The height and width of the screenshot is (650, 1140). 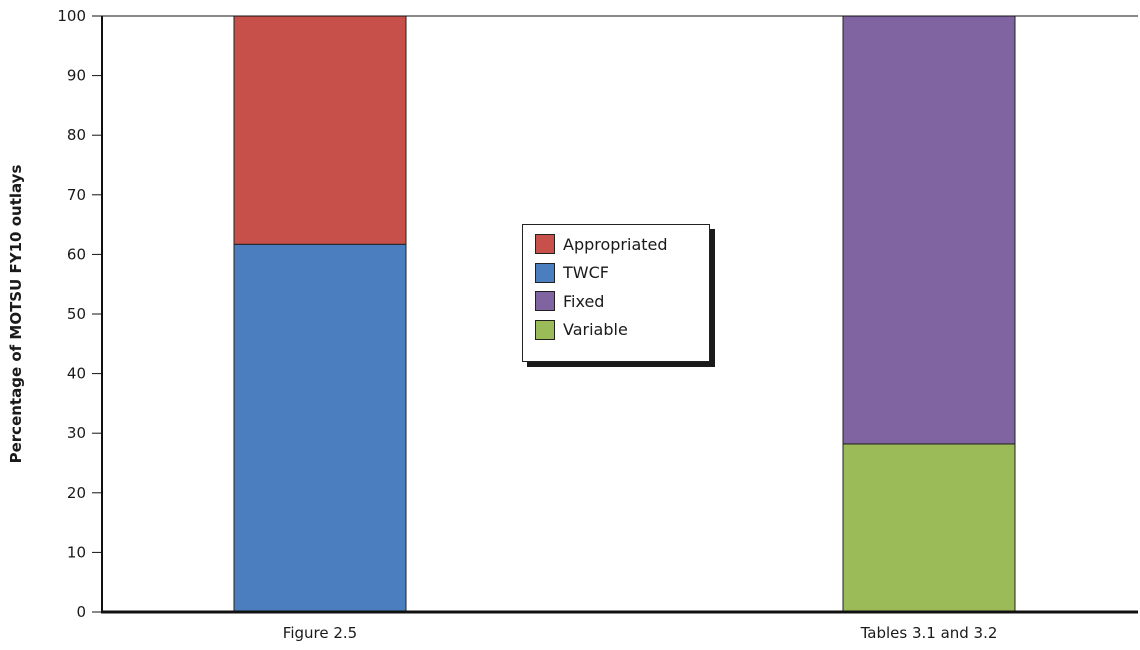 I want to click on x-axis-category-labels: Figure 2.5 Tables 3.1 and 3.2, so click(x=640, y=633).